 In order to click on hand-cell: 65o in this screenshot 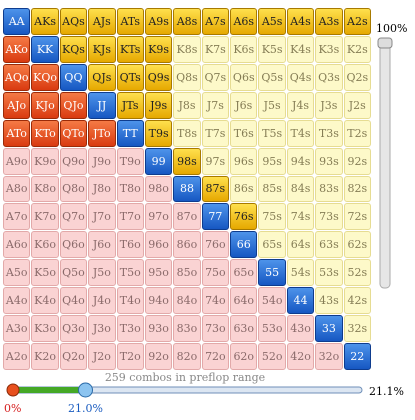, I will do `click(244, 273)`.